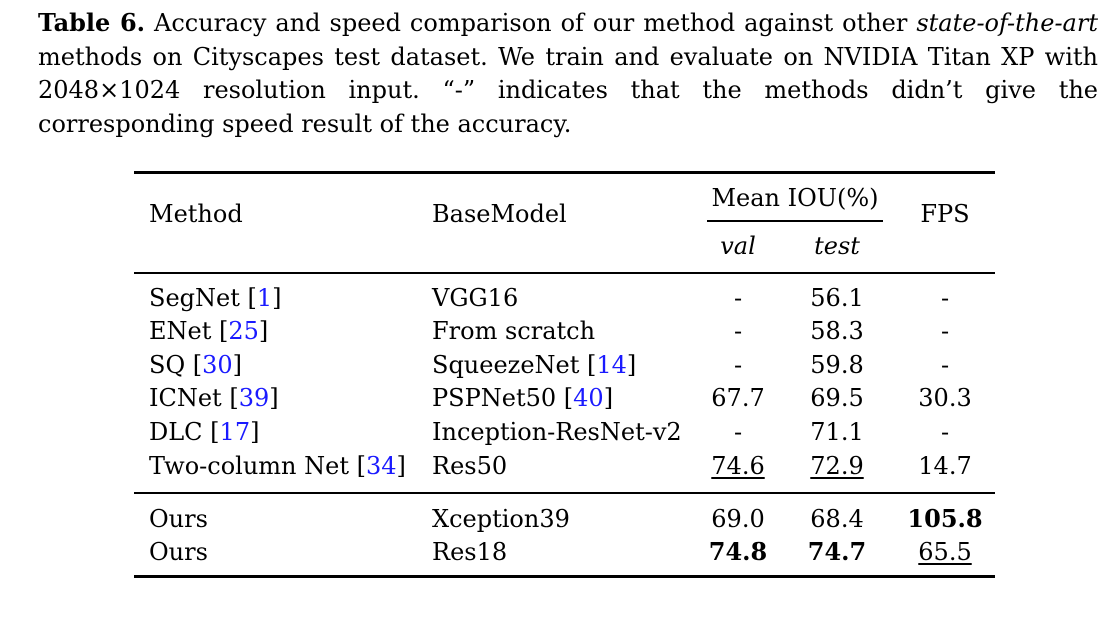 This screenshot has width=1120, height=633. Describe the element at coordinates (564, 493) in the screenshot. I see `mid-rule` at that location.